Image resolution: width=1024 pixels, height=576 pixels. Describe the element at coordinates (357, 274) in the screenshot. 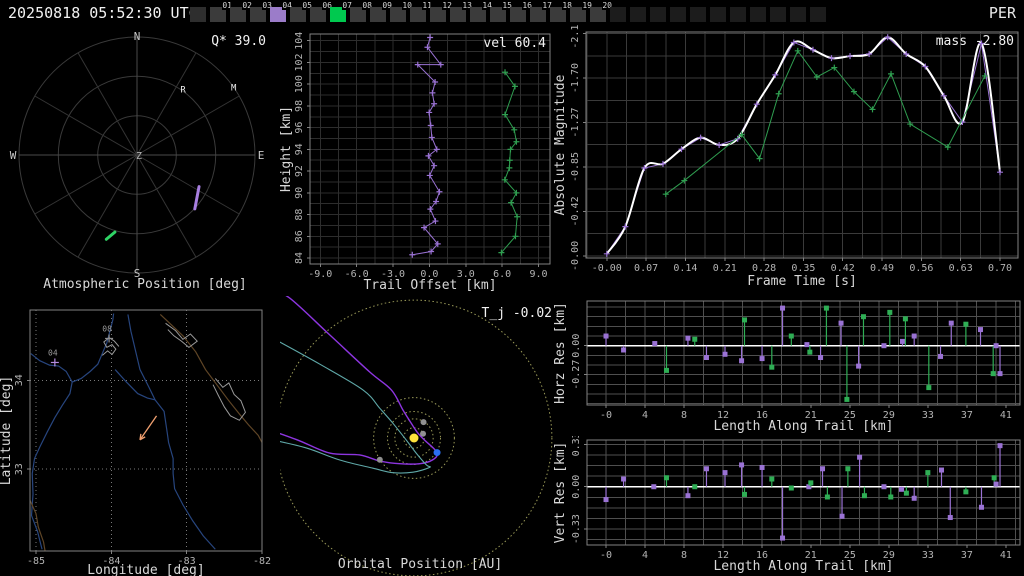

I see `x-tick-label: -6.0` at that location.